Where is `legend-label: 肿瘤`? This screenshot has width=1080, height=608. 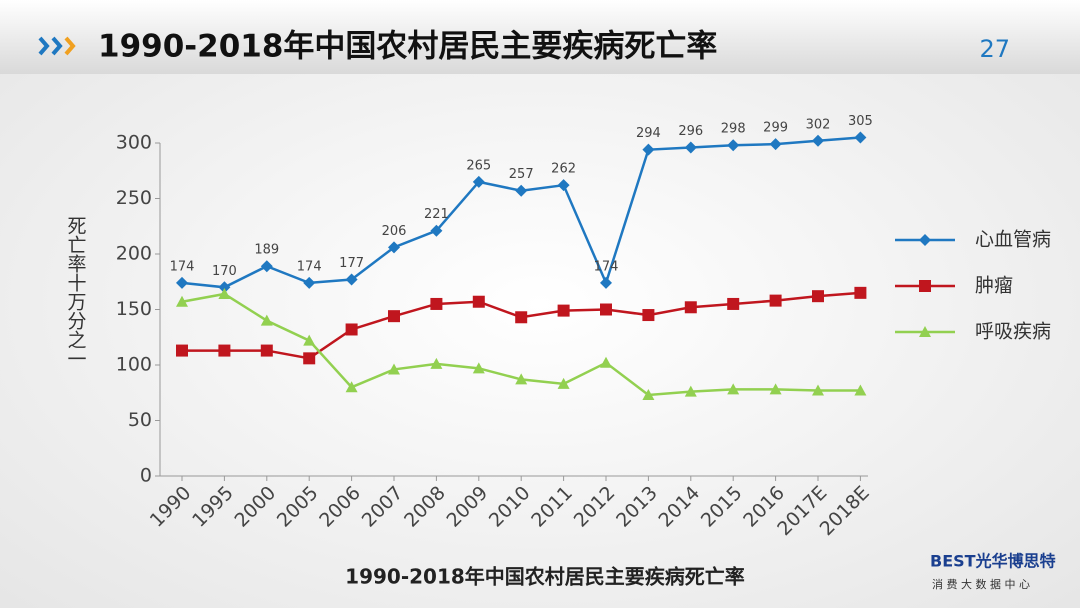 legend-label: 肿瘤 is located at coordinates (994, 286).